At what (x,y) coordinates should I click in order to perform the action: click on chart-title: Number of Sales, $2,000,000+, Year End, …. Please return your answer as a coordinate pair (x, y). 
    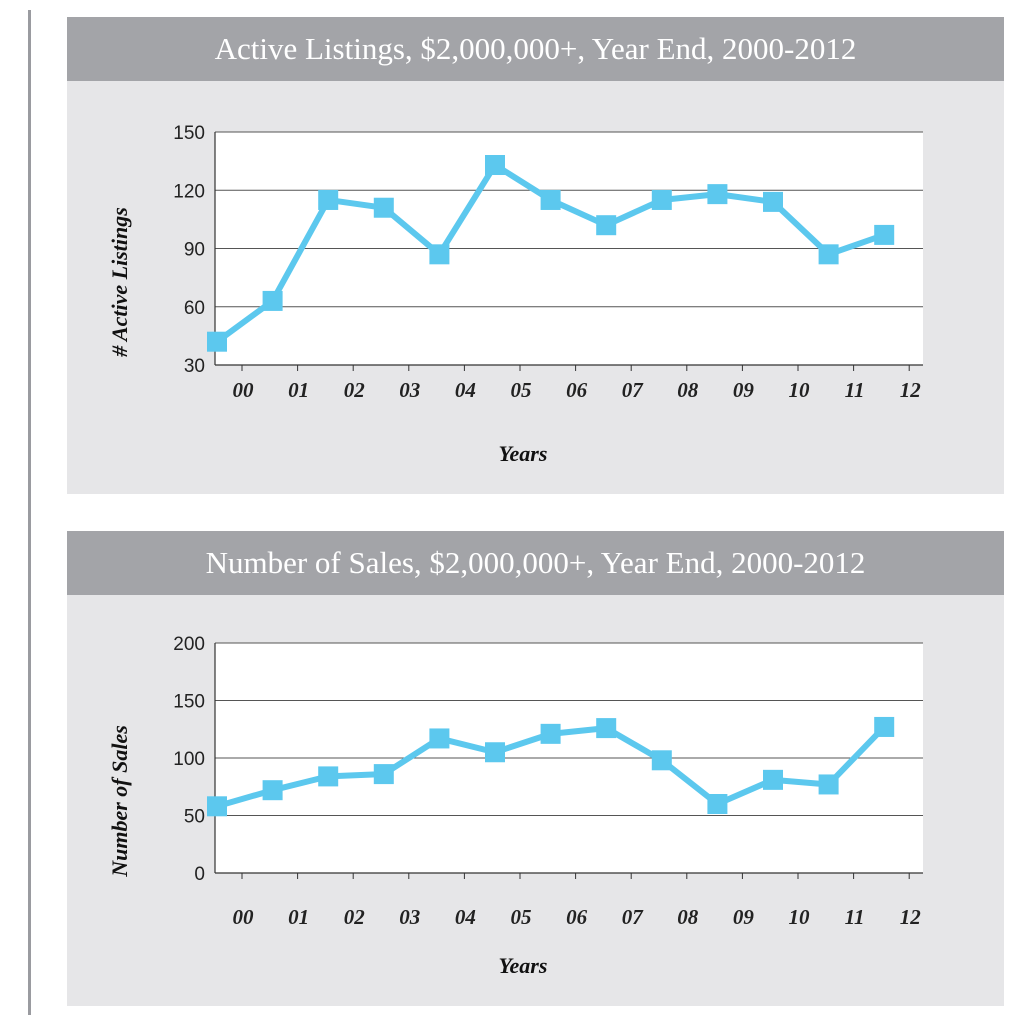
    Looking at the image, I should click on (535, 563).